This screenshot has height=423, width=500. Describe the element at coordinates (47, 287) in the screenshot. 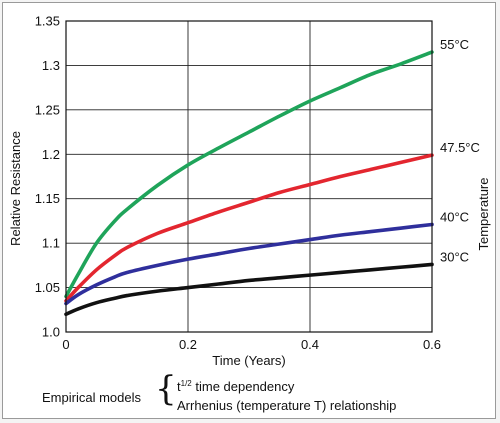

I see `y-tick-label: 1.05` at that location.